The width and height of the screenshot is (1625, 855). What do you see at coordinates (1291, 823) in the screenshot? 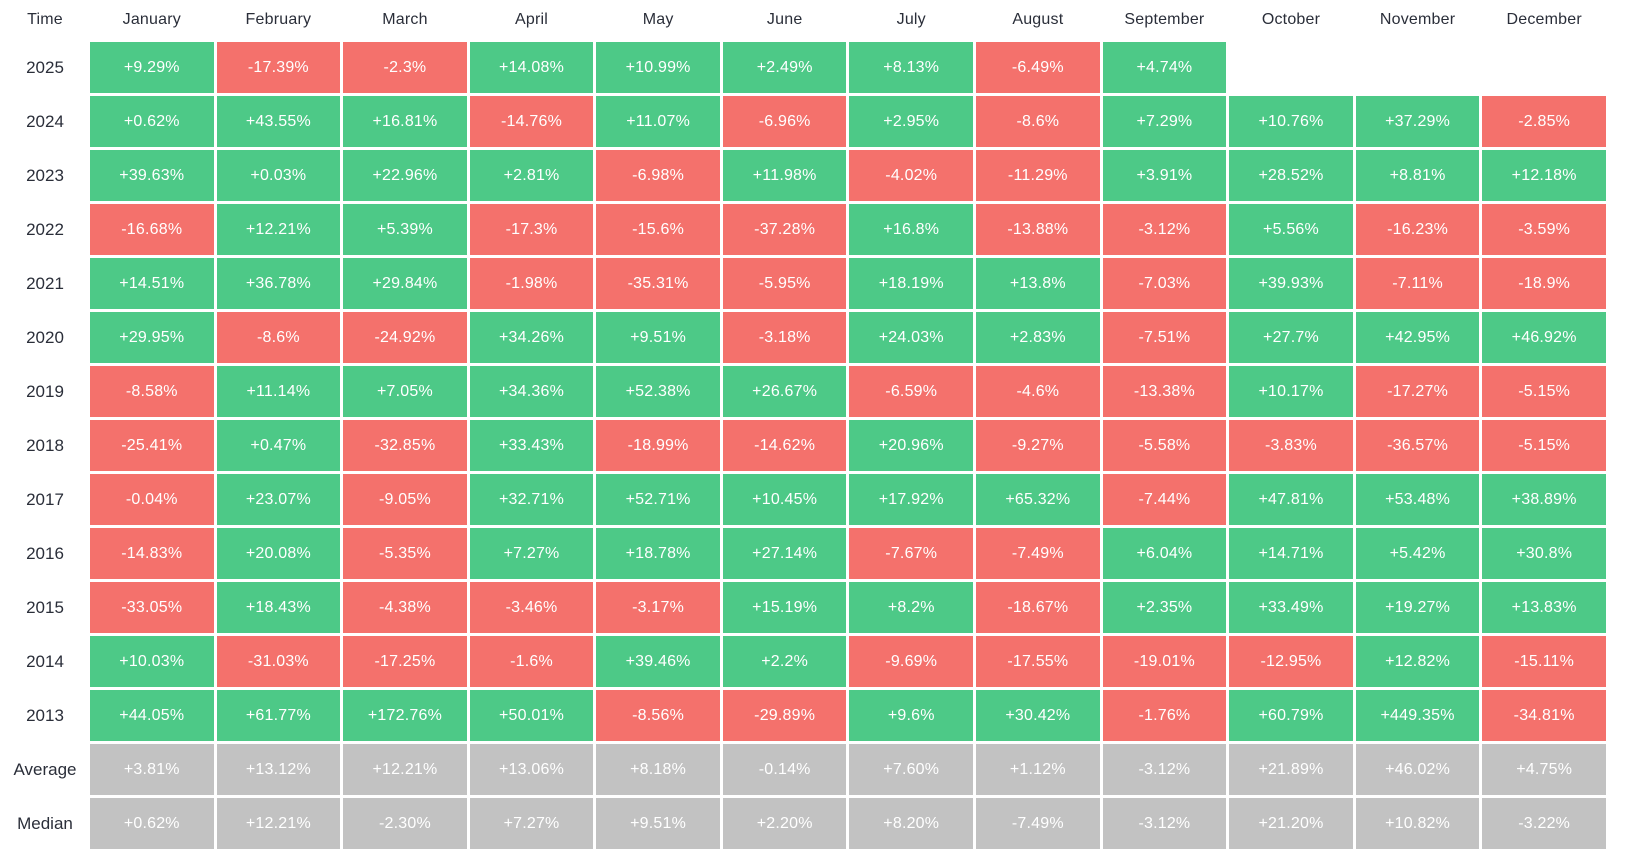
I see `return-cell: +21.20%` at bounding box center [1291, 823].